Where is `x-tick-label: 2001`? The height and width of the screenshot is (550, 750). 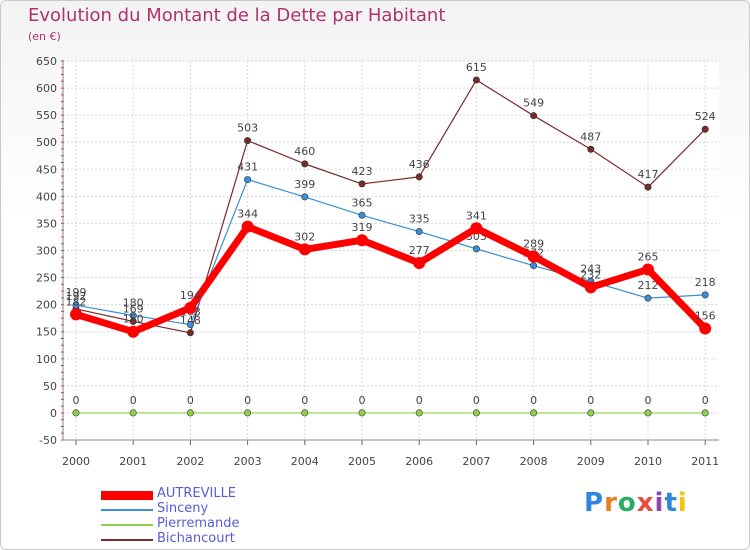 x-tick-label: 2001 is located at coordinates (133, 461).